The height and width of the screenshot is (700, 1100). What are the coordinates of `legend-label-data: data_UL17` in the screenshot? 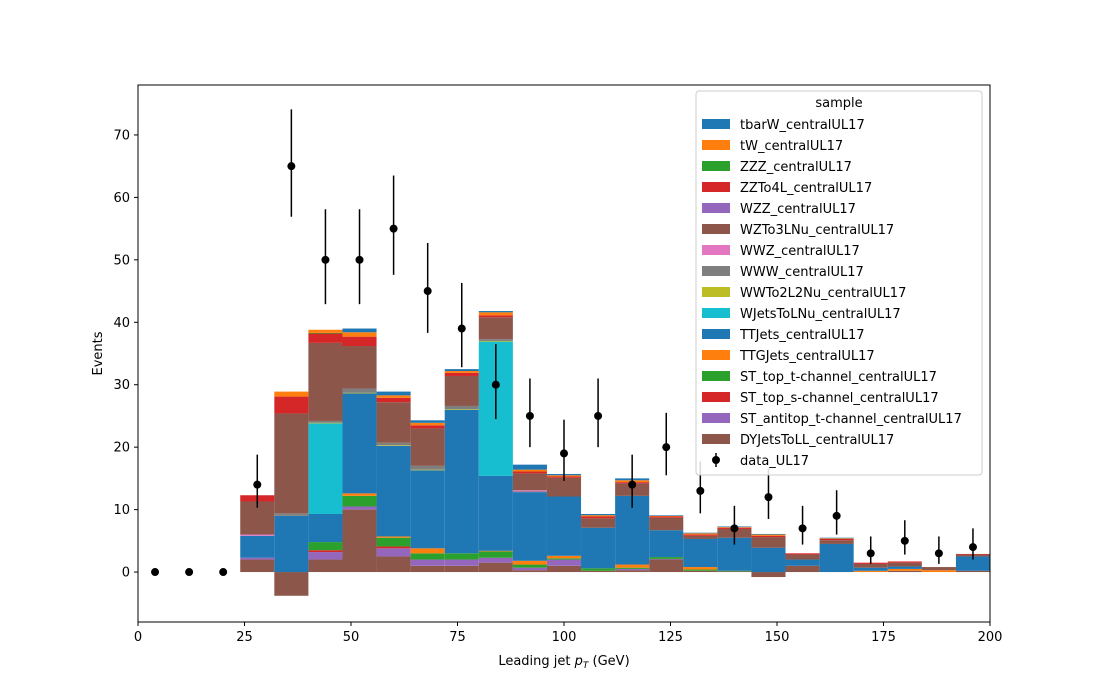 It's located at (774, 461).